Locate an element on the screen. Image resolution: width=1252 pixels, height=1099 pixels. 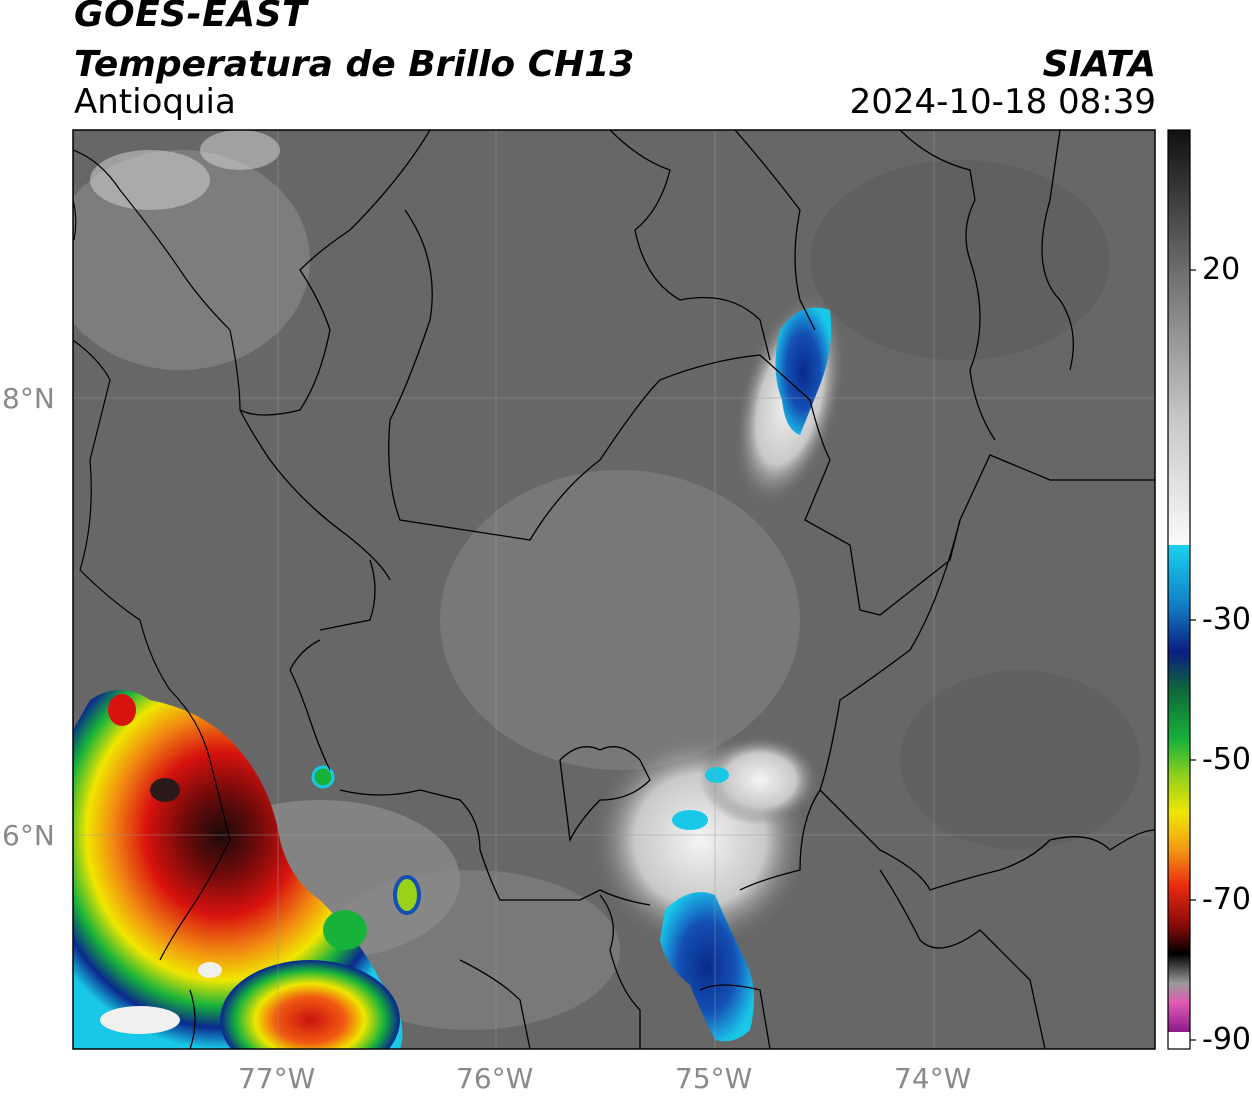
storm-cell-southwest is located at coordinates (238, 869).